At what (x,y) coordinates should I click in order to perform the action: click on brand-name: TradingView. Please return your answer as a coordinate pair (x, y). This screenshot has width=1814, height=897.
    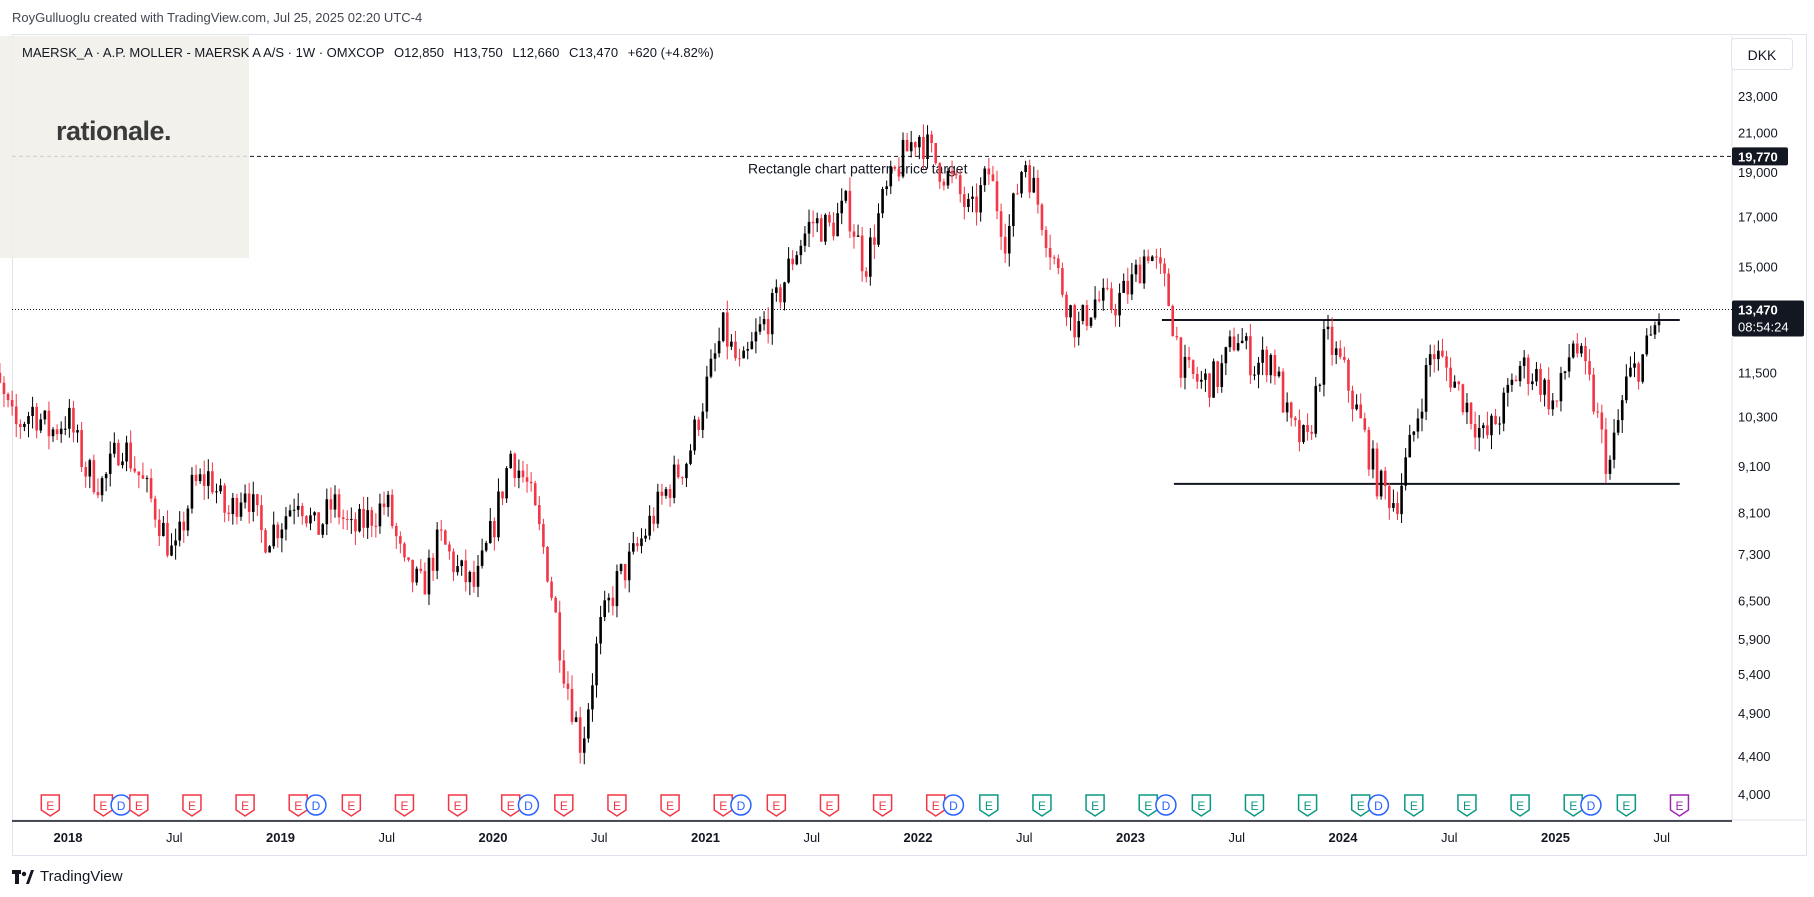
    Looking at the image, I should click on (81, 876).